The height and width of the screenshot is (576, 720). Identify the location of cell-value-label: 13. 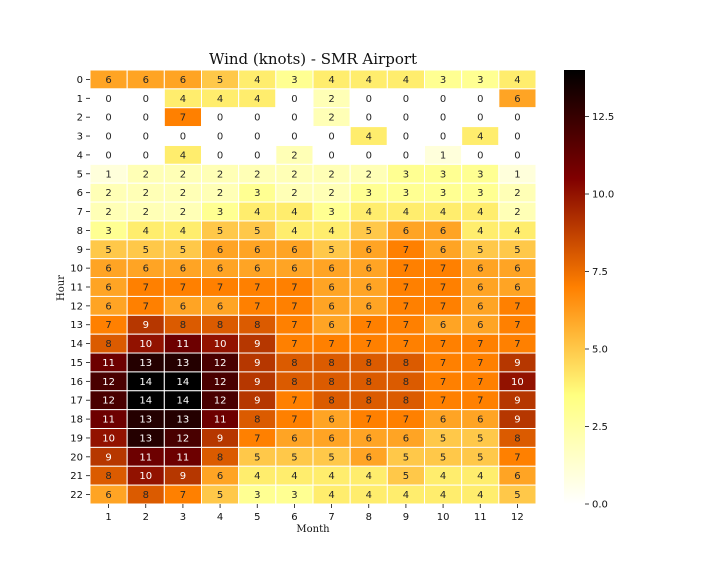
(145, 420).